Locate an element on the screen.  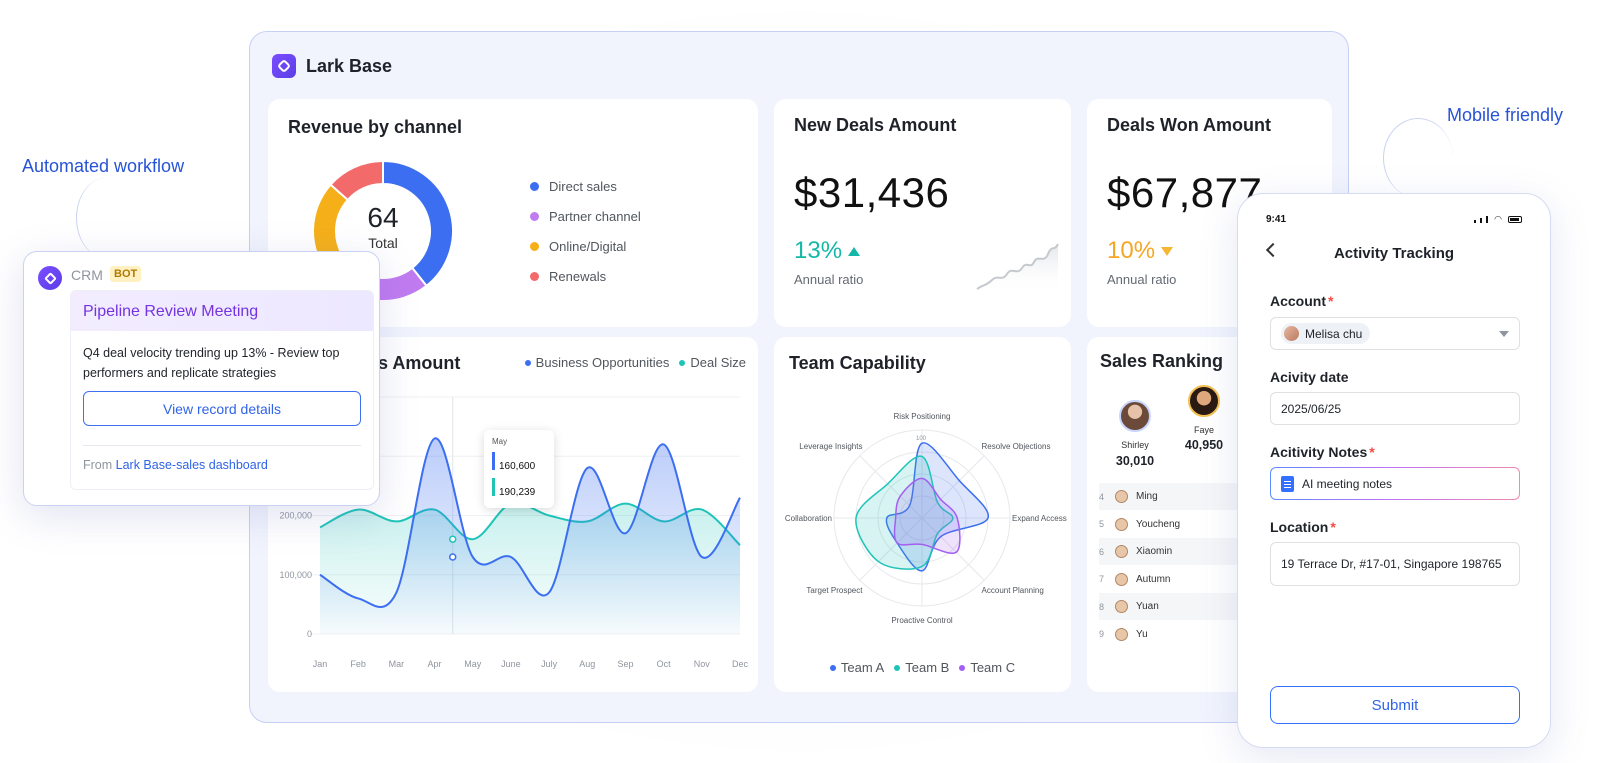
sales-amount-legend: Business Opportunities Deal Size is located at coordinates (635, 362).